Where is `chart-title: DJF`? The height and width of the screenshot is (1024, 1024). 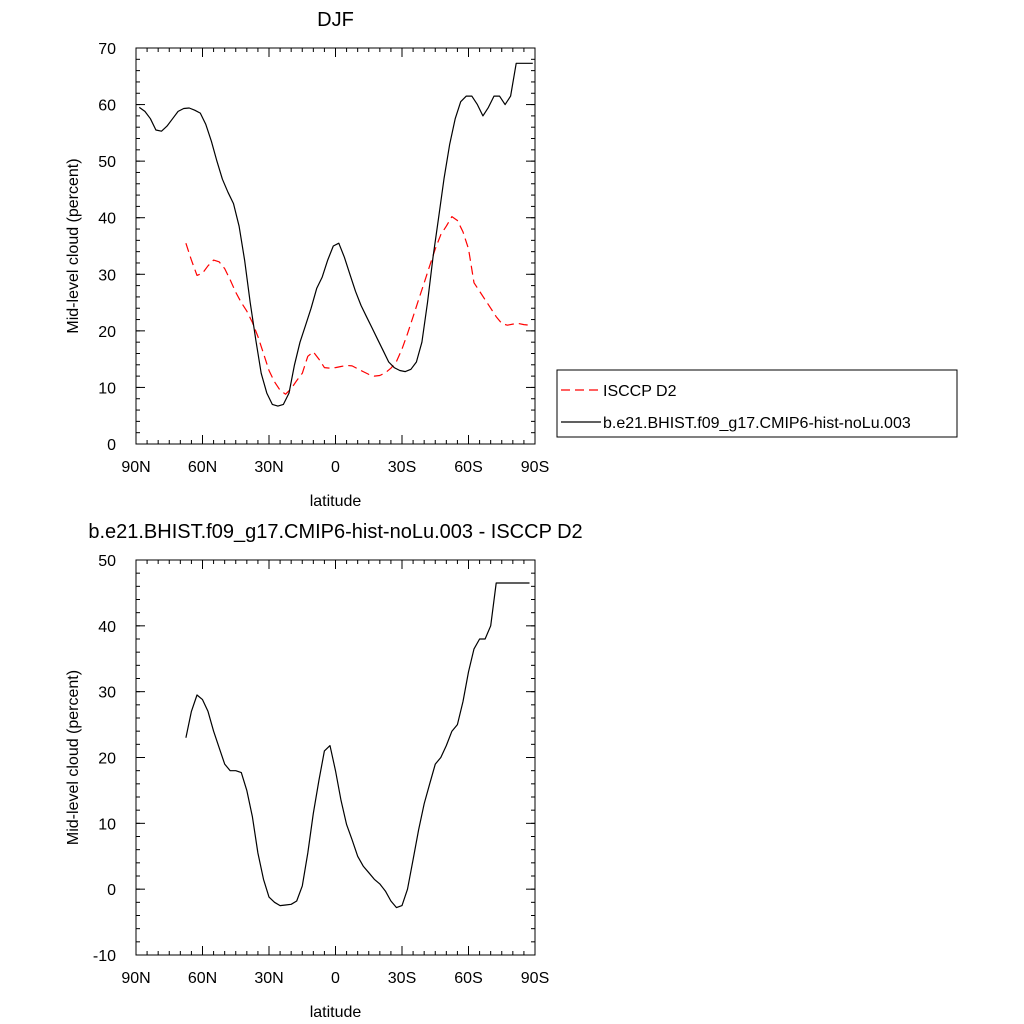
chart-title: DJF is located at coordinates (335, 20).